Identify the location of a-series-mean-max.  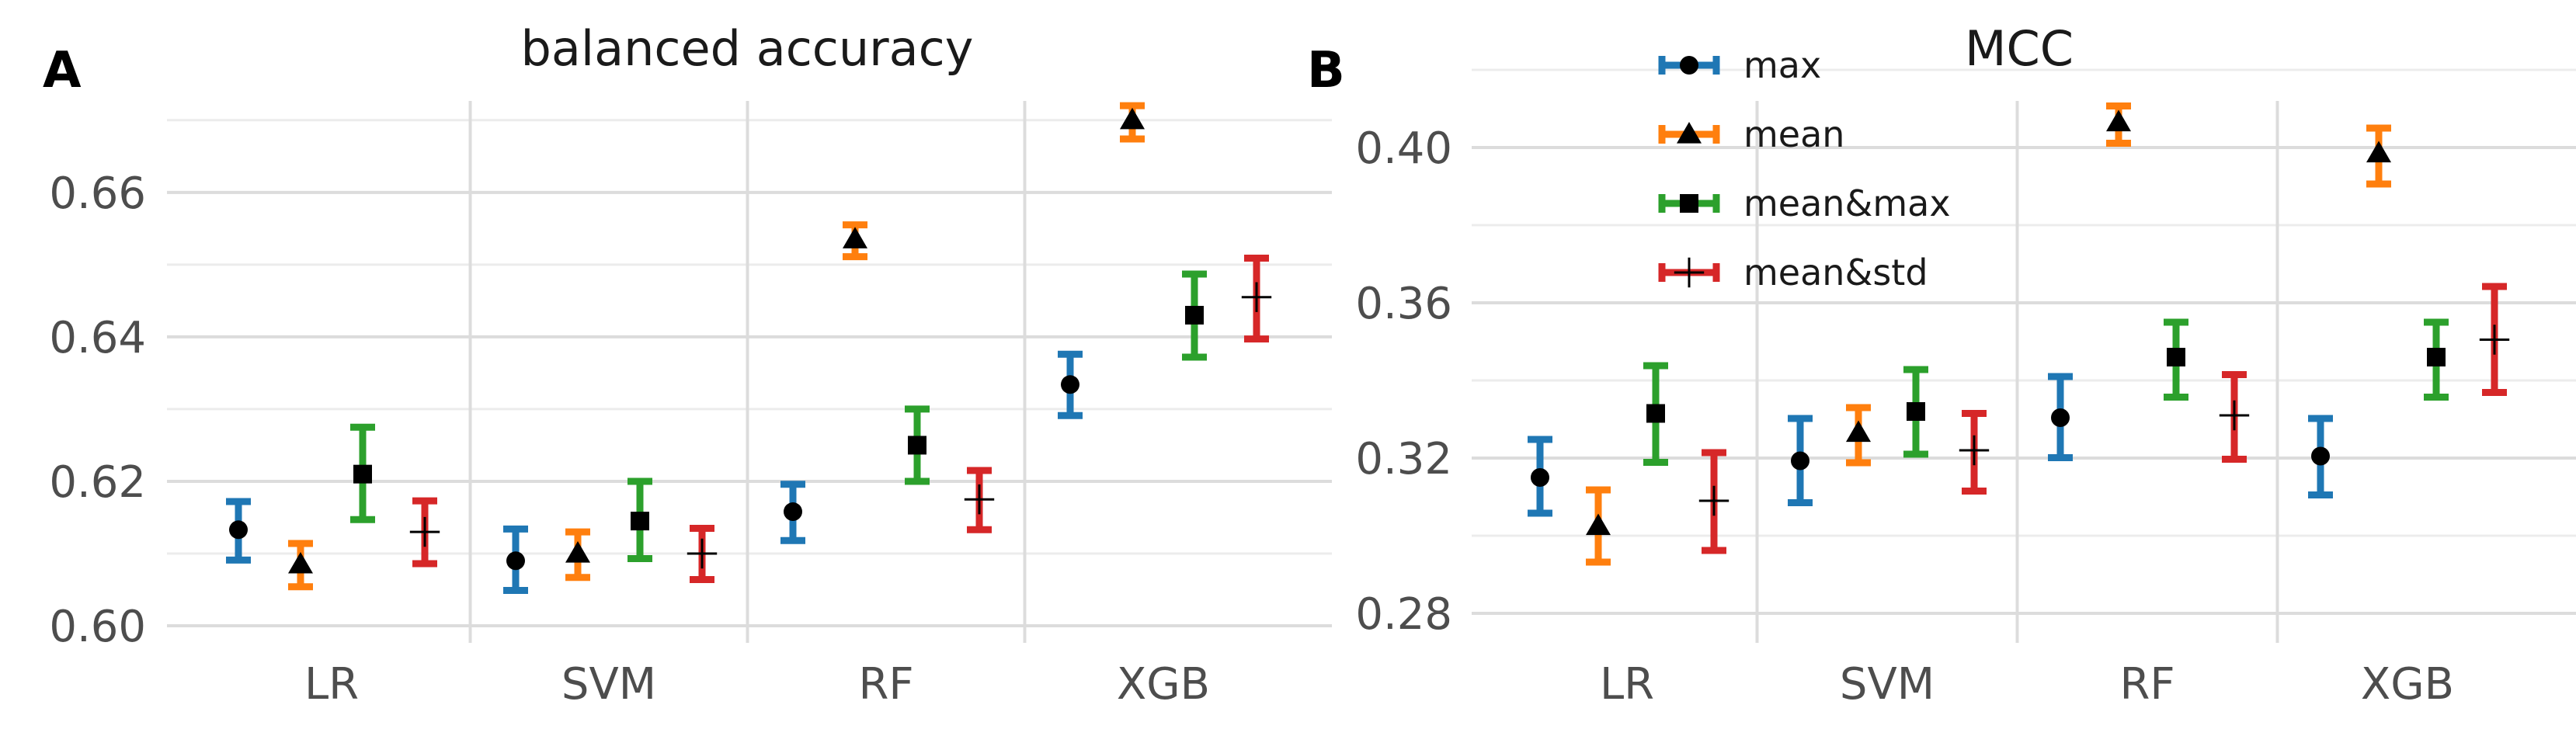
(778, 416).